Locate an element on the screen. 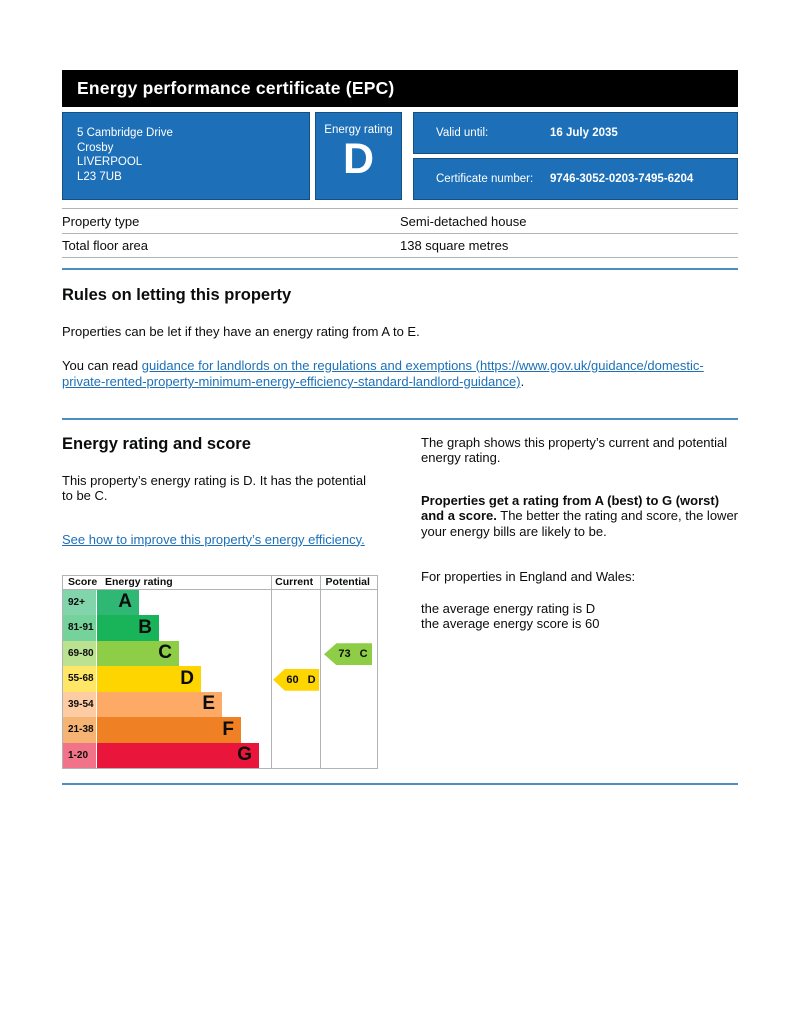 Image resolution: width=800 pixels, height=1033 pixels. band-bar-b: B is located at coordinates (128, 628).